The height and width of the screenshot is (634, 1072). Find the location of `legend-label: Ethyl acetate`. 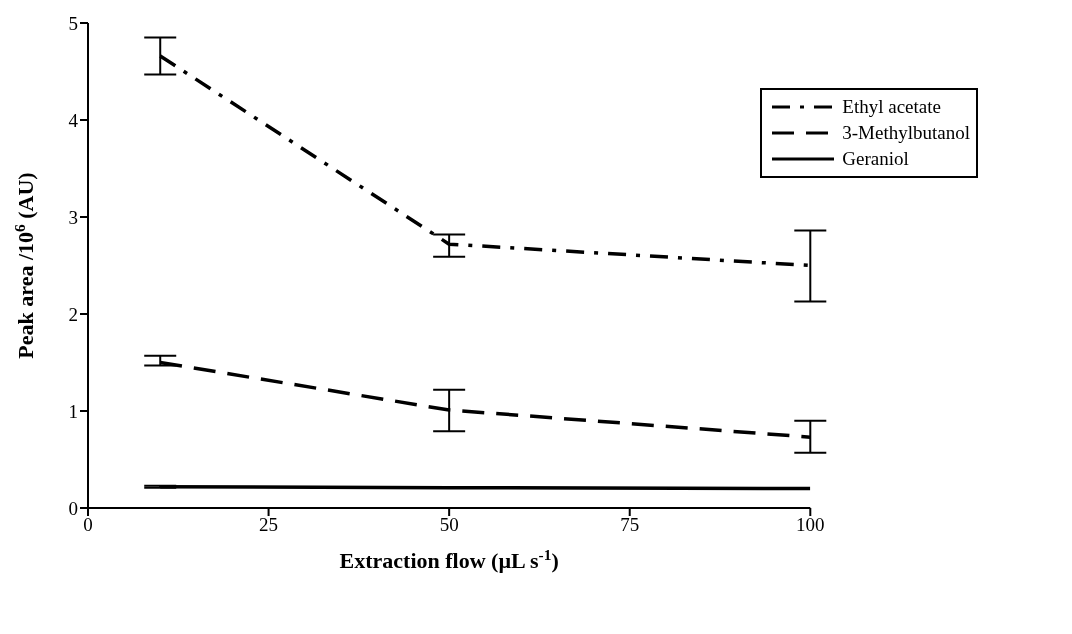

legend-label: Ethyl acetate is located at coordinates (891, 107).